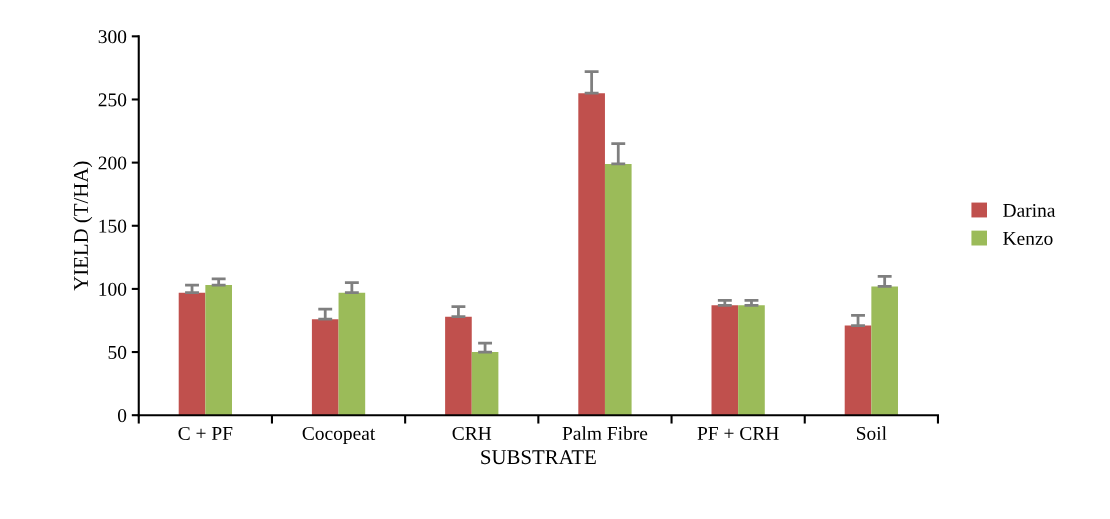 The height and width of the screenshot is (519, 1110). I want to click on y-tick-label: 0, so click(122, 416).